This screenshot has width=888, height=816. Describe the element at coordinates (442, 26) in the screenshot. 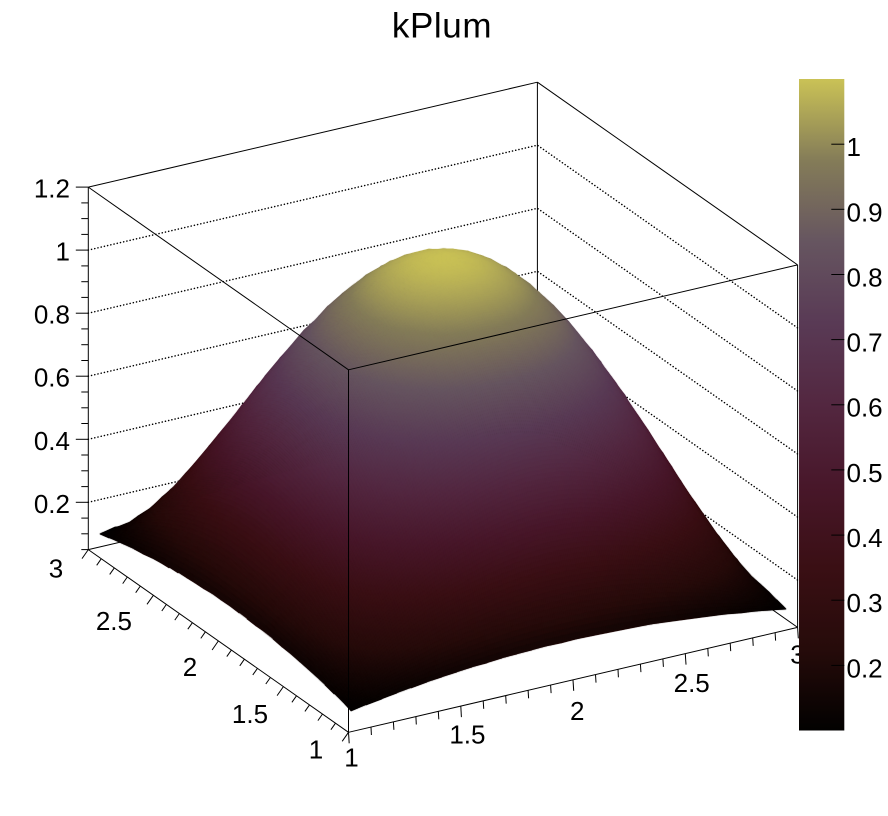

I see `svg-text: kPlum` at that location.